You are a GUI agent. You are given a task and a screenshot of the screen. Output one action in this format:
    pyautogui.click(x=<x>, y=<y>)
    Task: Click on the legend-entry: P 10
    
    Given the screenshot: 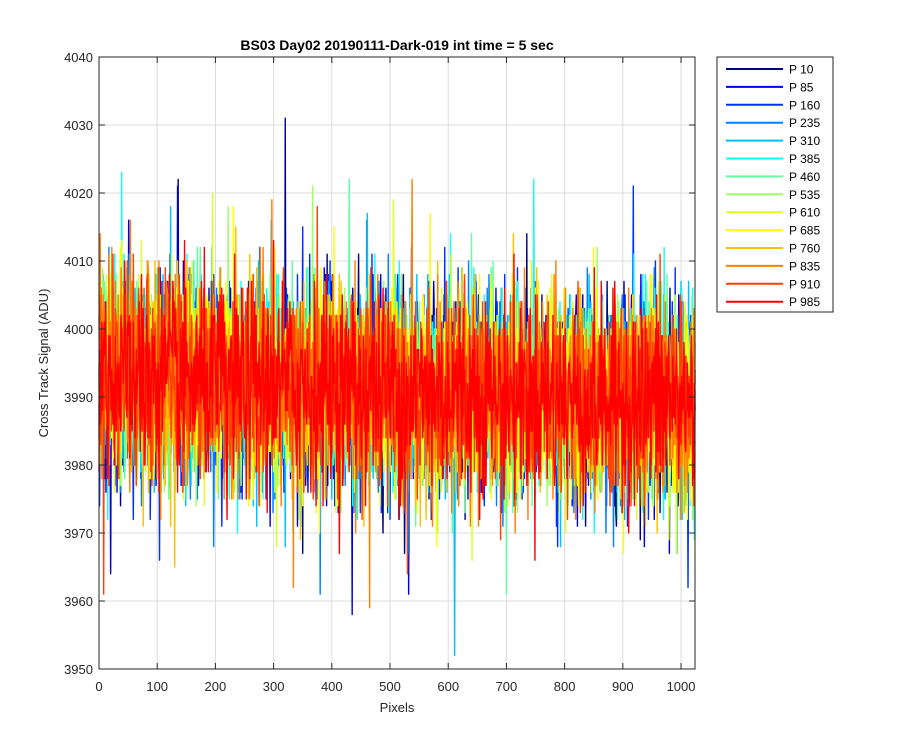 What is the action you would take?
    pyautogui.click(x=770, y=70)
    